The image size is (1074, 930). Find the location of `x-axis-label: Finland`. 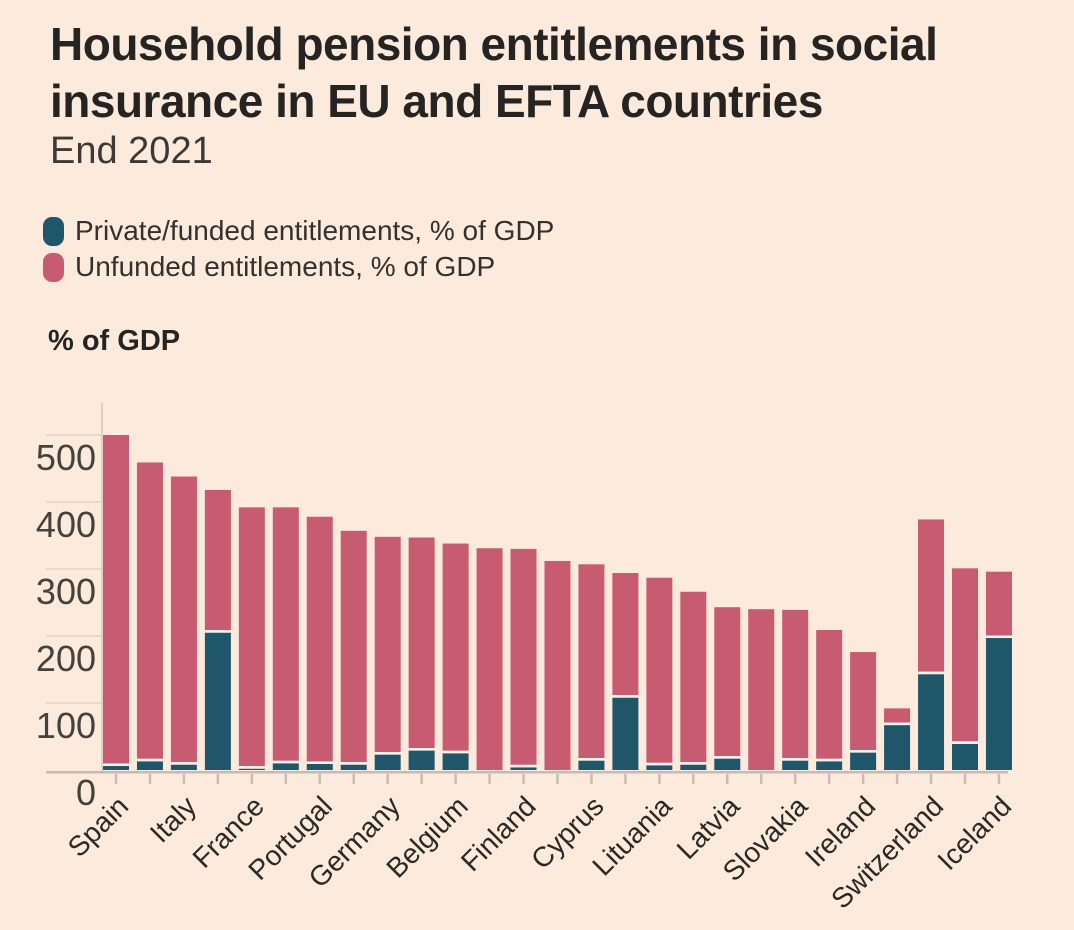

x-axis-label: Finland is located at coordinates (498, 833).